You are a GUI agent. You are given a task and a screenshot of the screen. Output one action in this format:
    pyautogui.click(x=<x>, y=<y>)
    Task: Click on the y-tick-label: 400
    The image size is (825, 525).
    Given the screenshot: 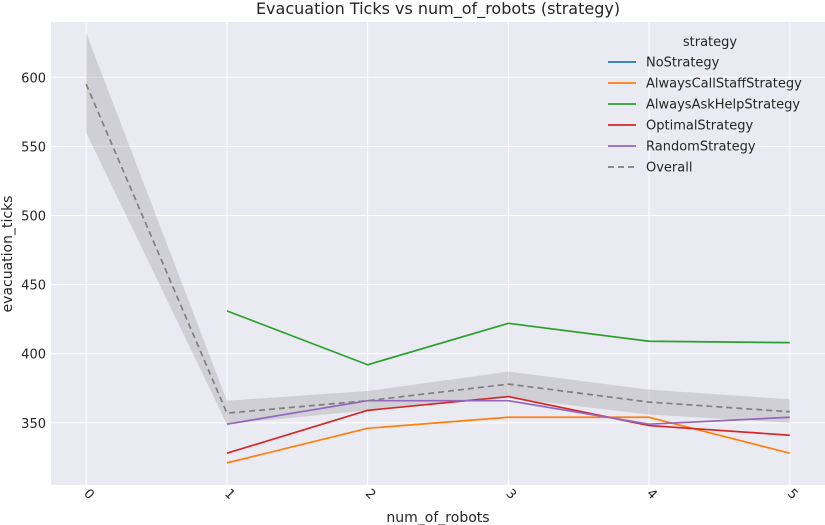 What is the action you would take?
    pyautogui.click(x=33, y=355)
    